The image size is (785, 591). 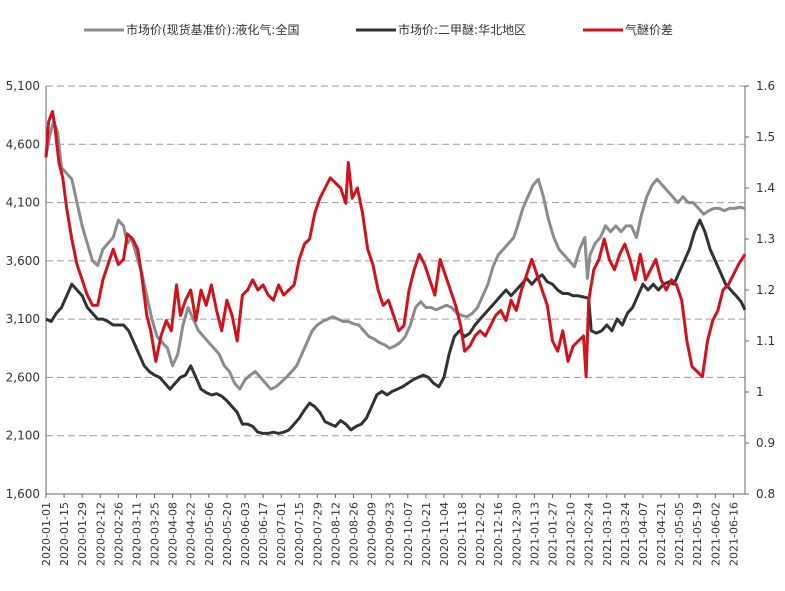 What do you see at coordinates (649, 29) in the screenshot?
I see `legend-label: 气醚价差` at bounding box center [649, 29].